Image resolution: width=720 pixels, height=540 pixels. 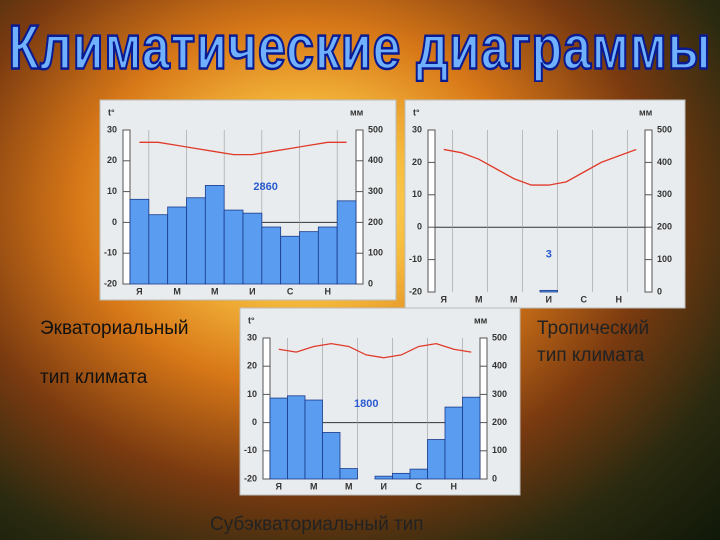 What do you see at coordinates (317, 524) in the screenshot?
I see `caption: Субэкваториальный тип` at bounding box center [317, 524].